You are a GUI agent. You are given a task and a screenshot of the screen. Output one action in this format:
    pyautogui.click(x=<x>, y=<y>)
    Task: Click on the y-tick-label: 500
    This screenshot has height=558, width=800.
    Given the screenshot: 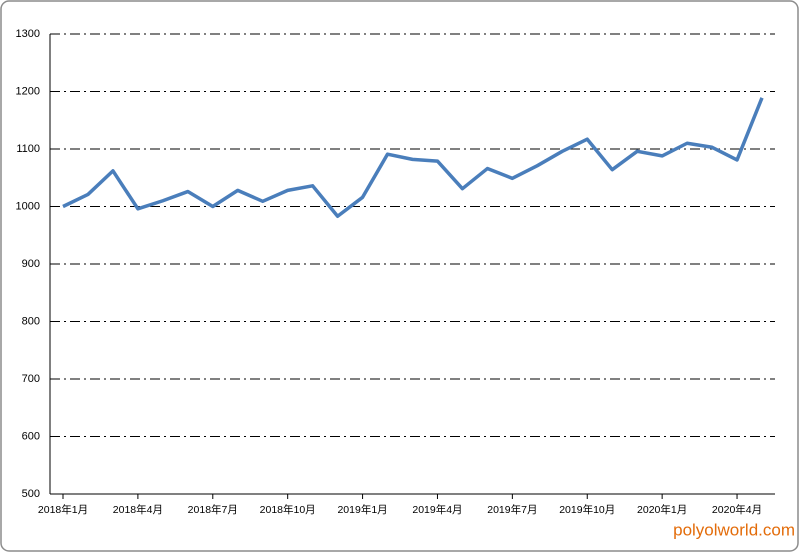 What is the action you would take?
    pyautogui.click(x=31, y=494)
    